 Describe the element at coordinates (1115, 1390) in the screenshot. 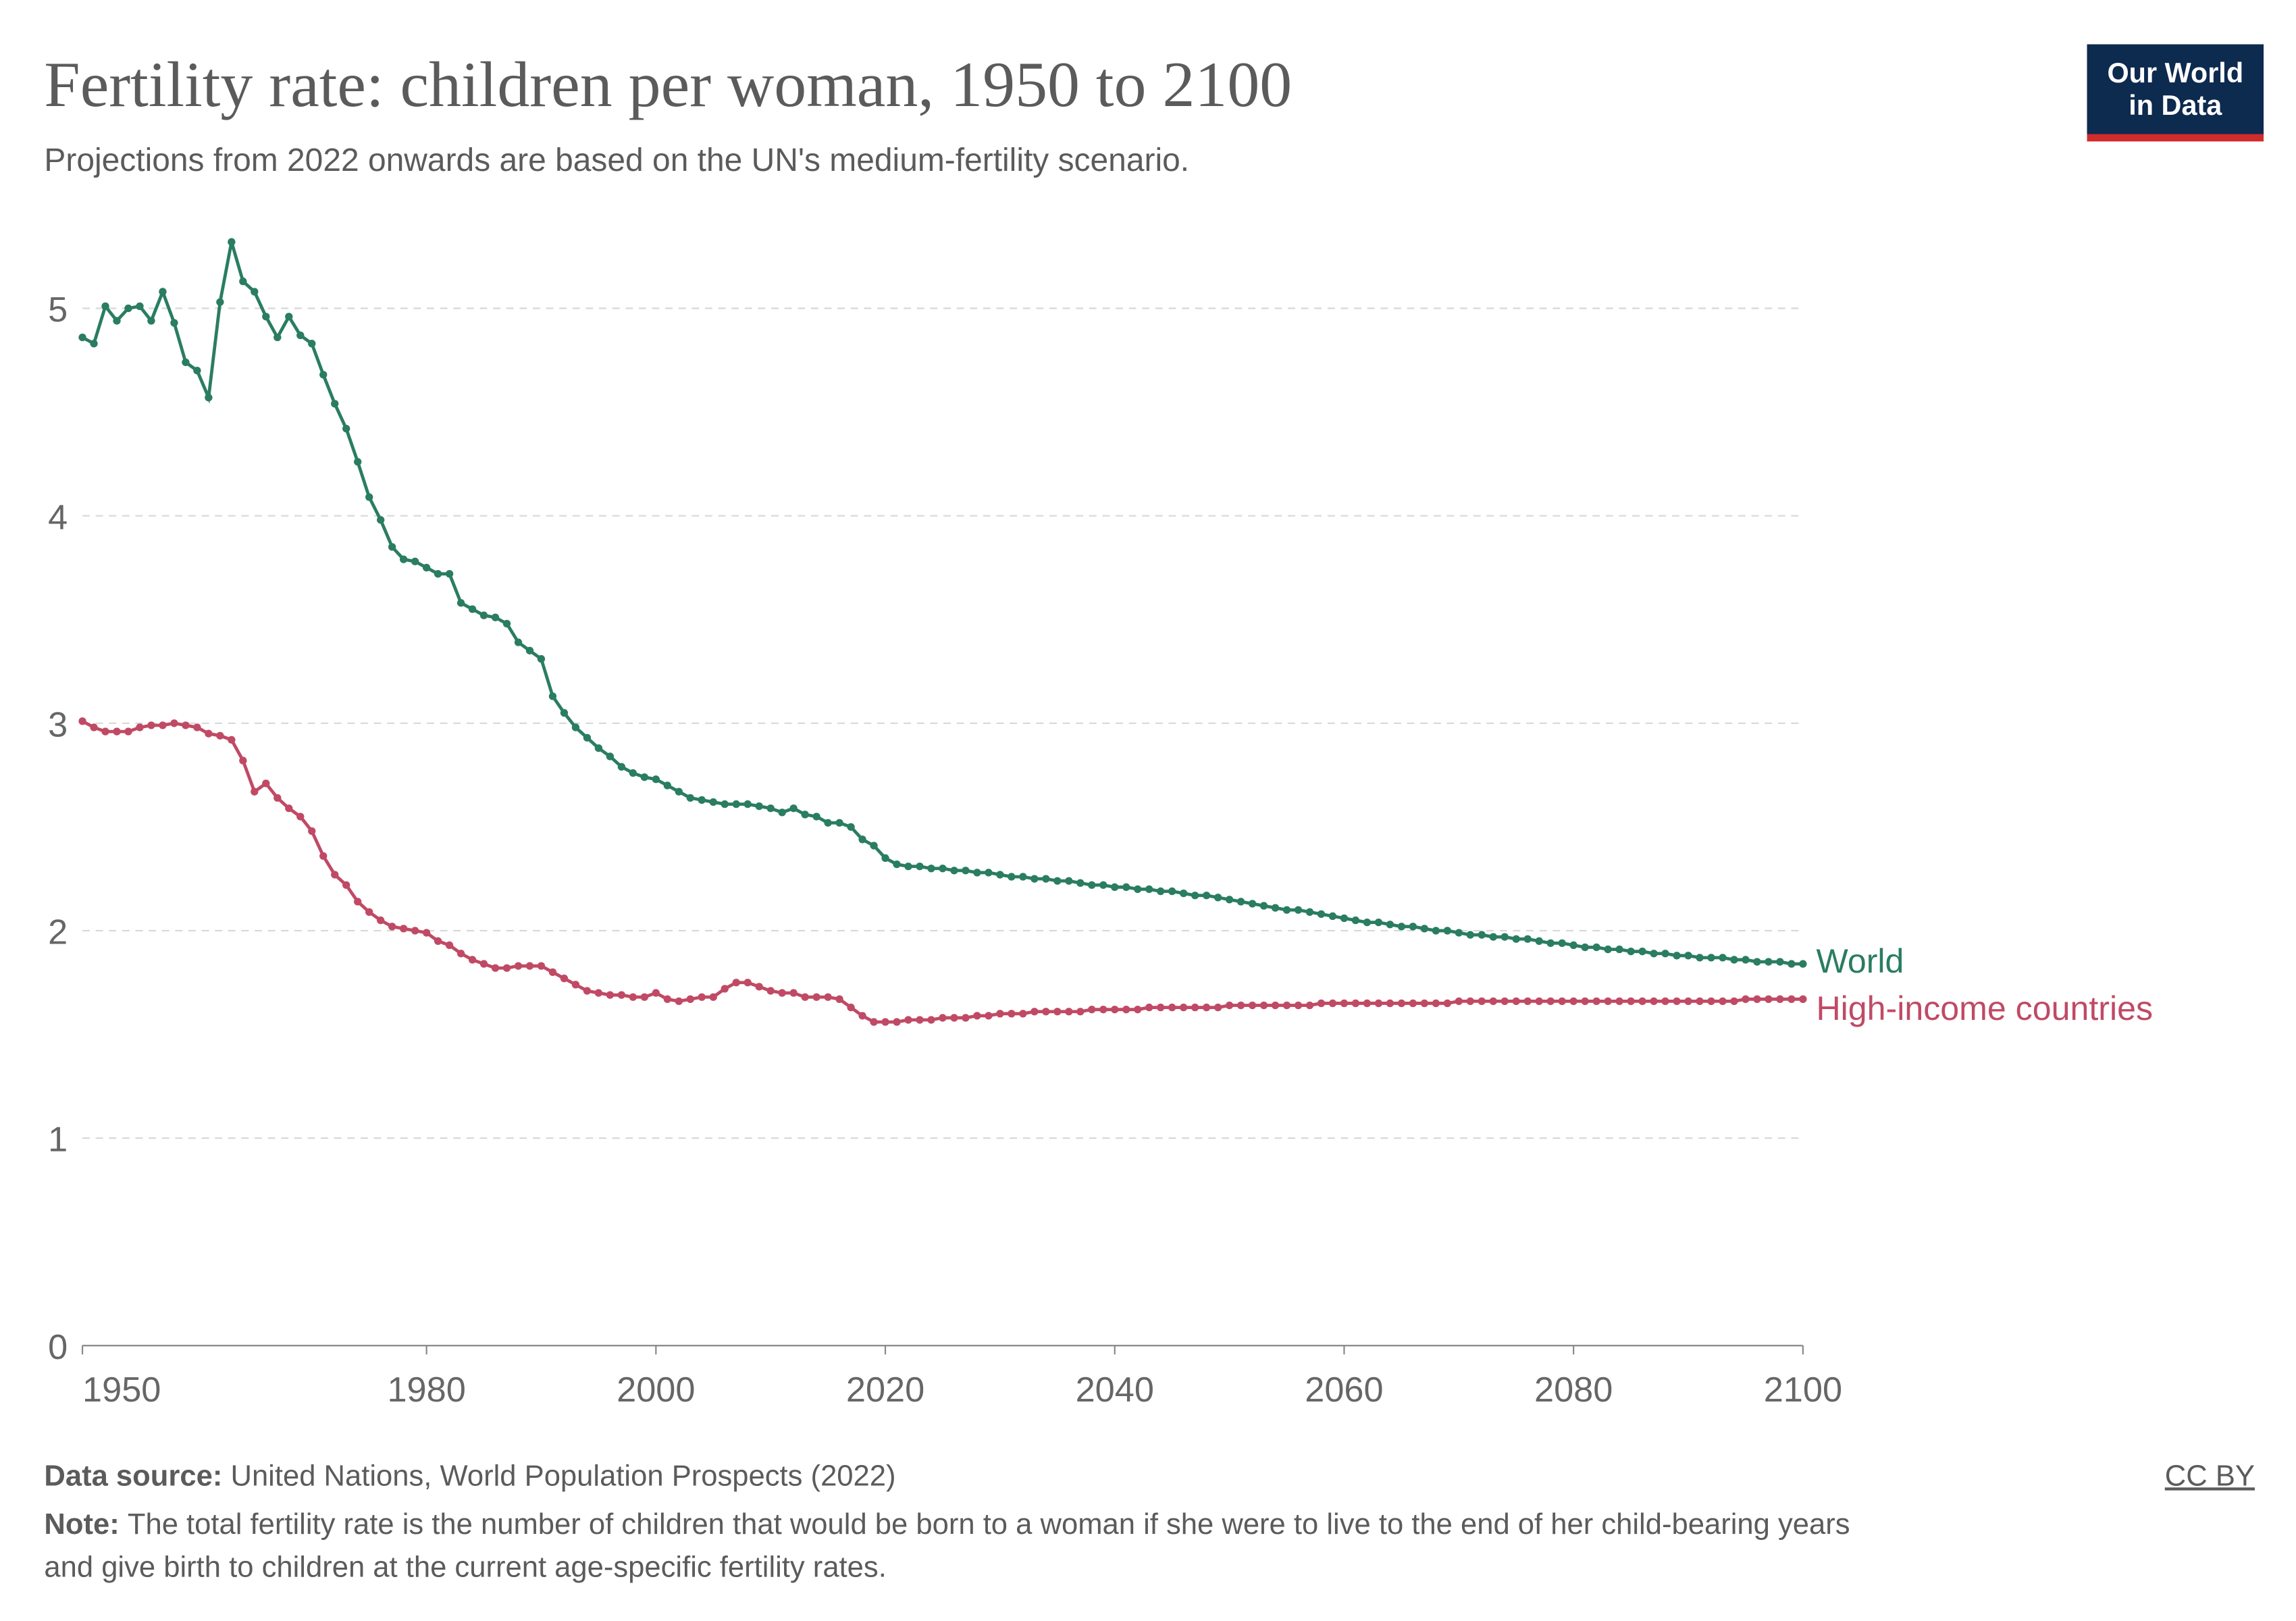

I see `x-tick-label: 2040` at that location.